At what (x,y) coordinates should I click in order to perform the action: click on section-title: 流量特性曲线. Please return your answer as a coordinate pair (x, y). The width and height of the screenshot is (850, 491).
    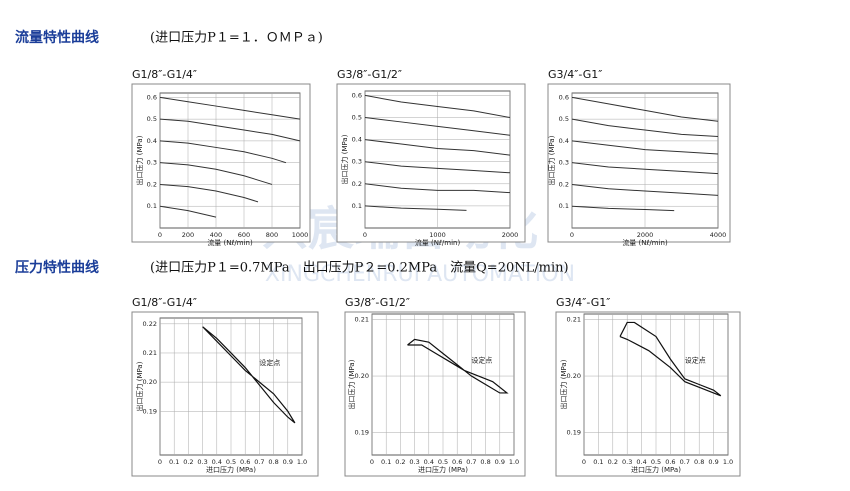
    Looking at the image, I should click on (57, 37).